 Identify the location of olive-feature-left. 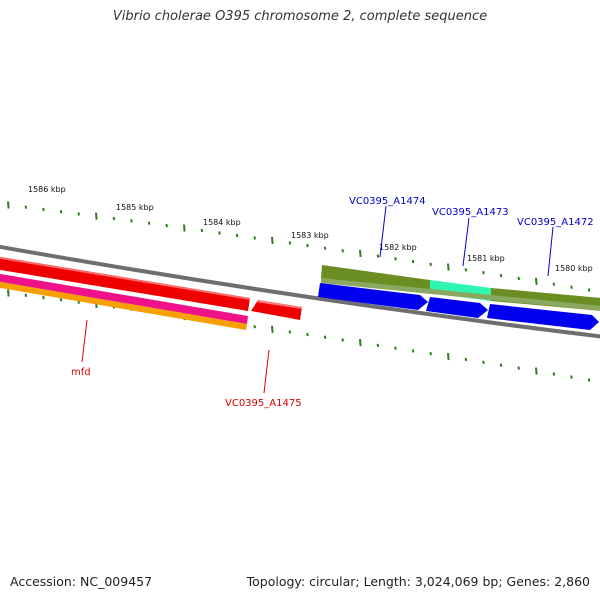
(375, 279).